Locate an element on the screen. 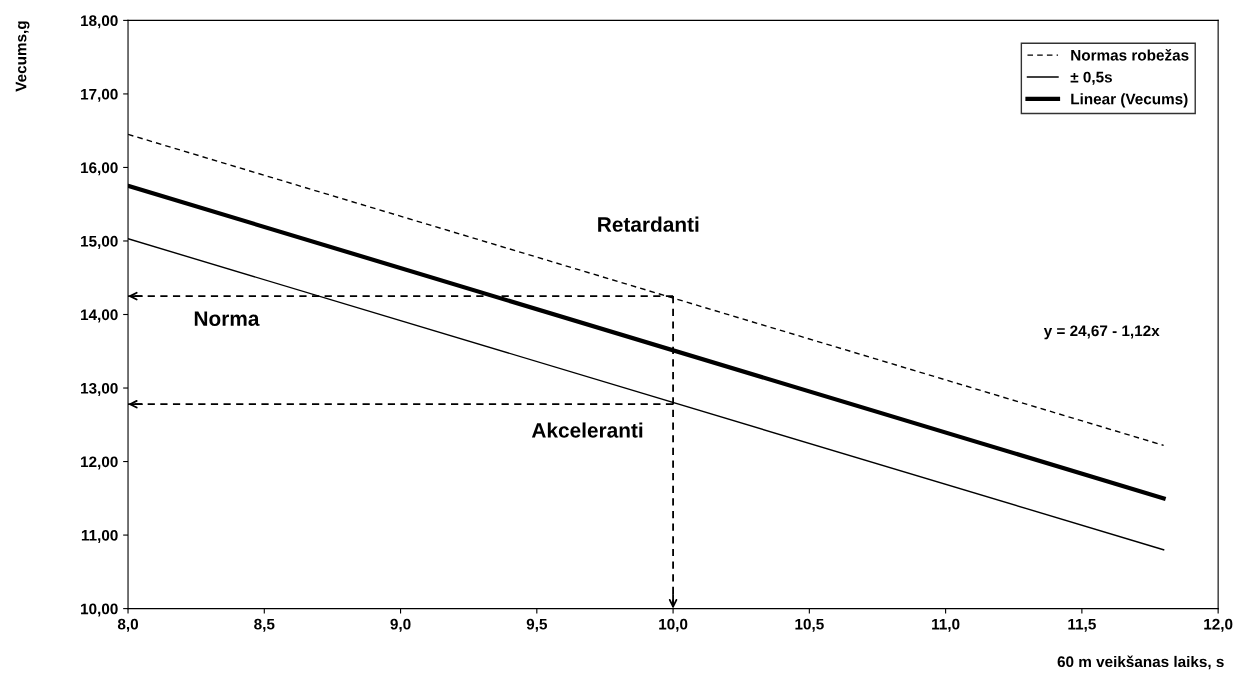  y-tick-label: 14,00 is located at coordinates (99, 316).